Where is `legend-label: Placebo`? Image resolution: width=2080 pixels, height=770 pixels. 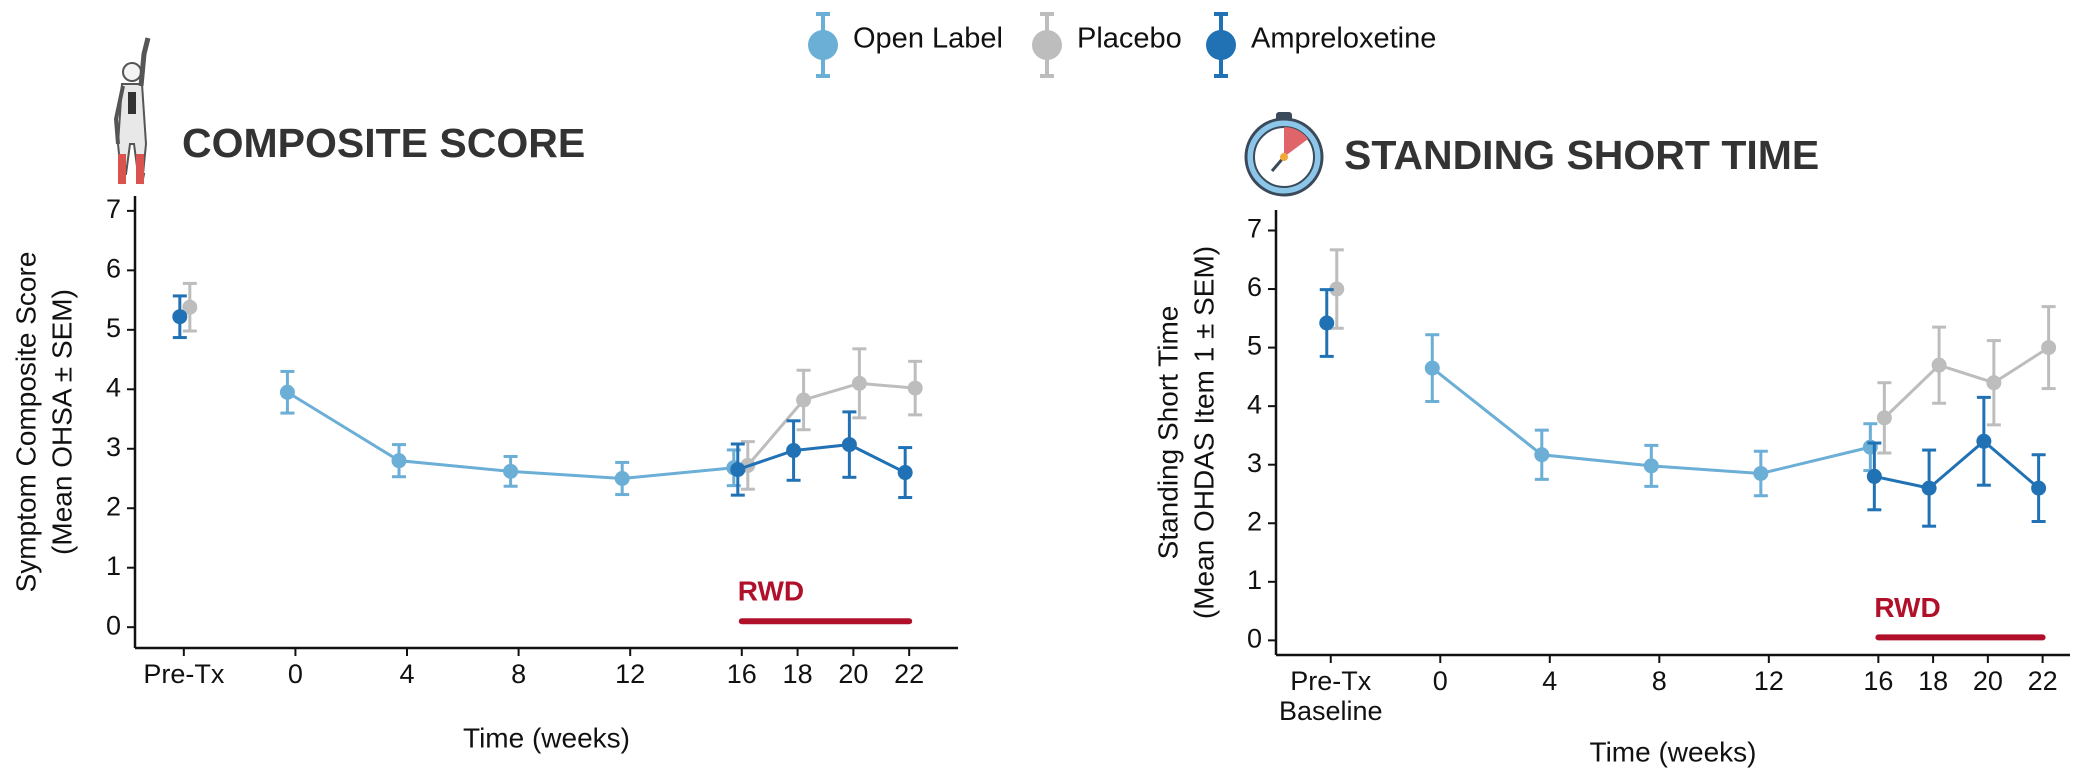
legend-label: Placebo is located at coordinates (1129, 39).